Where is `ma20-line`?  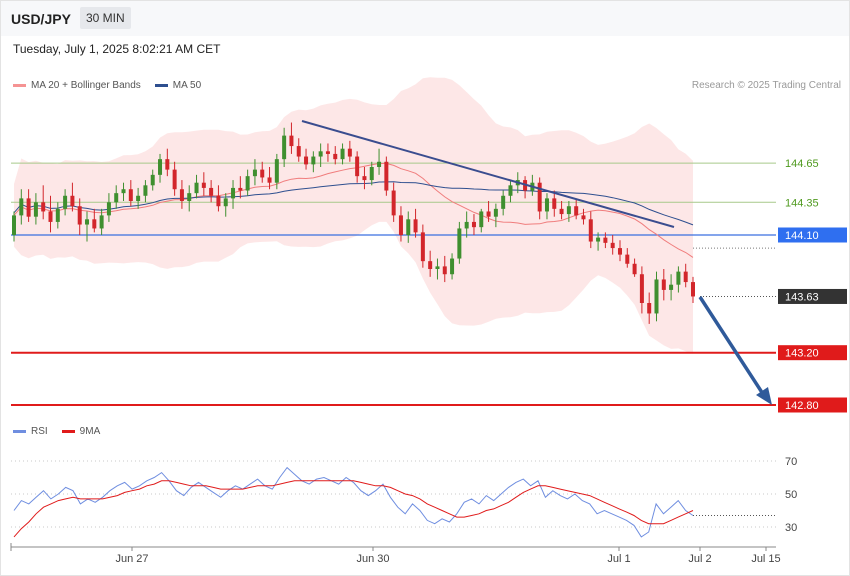
ma20-line is located at coordinates (353, 210).